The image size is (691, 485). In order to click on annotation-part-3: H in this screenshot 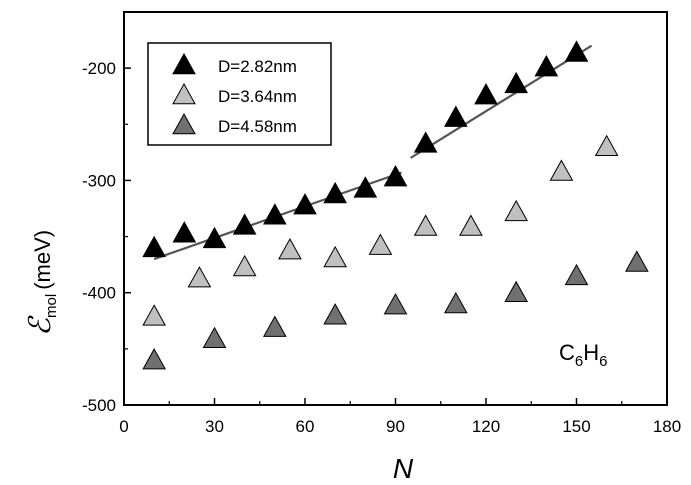, I will do `click(591, 352)`.